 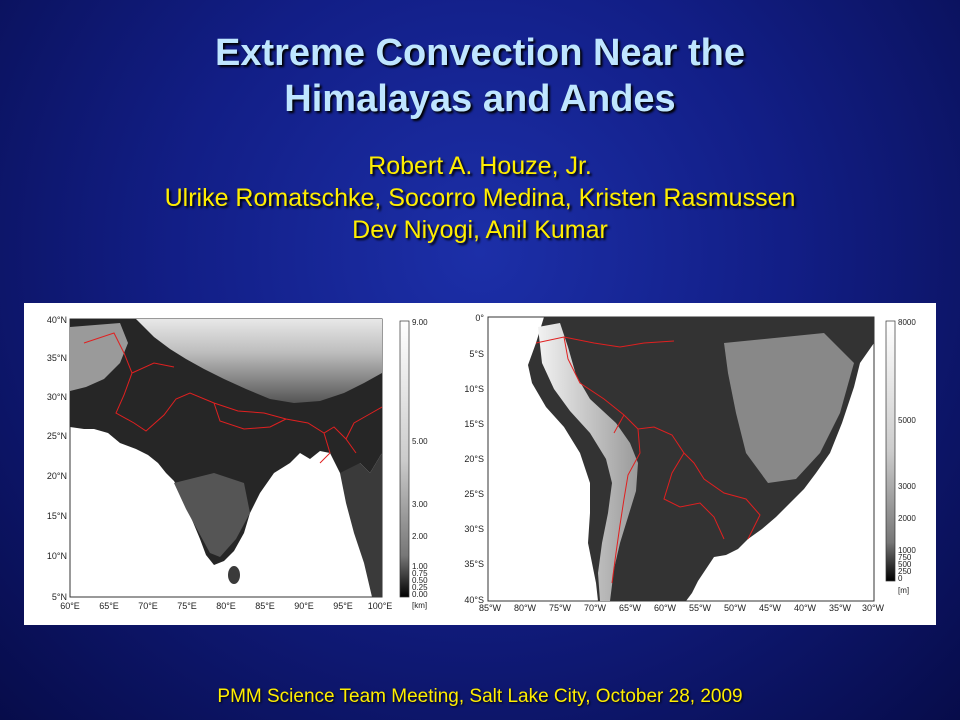 I want to click on lon-label: 80°E, so click(x=226, y=606).